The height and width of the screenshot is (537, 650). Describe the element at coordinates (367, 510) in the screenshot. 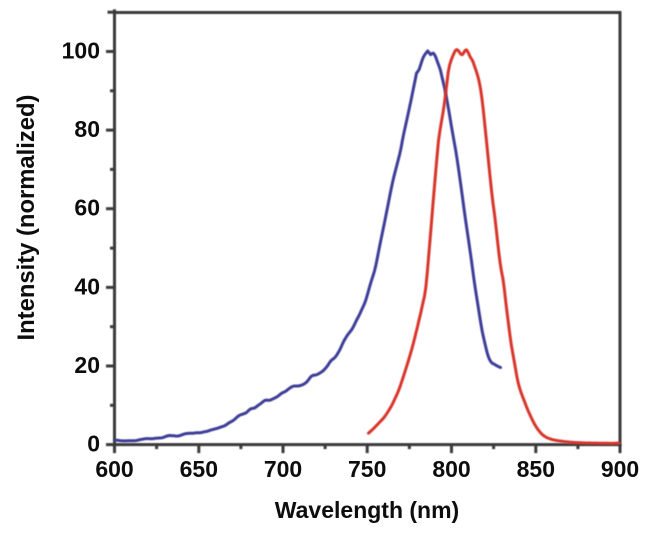

I see `svg-text: Wavelength (nm)` at that location.